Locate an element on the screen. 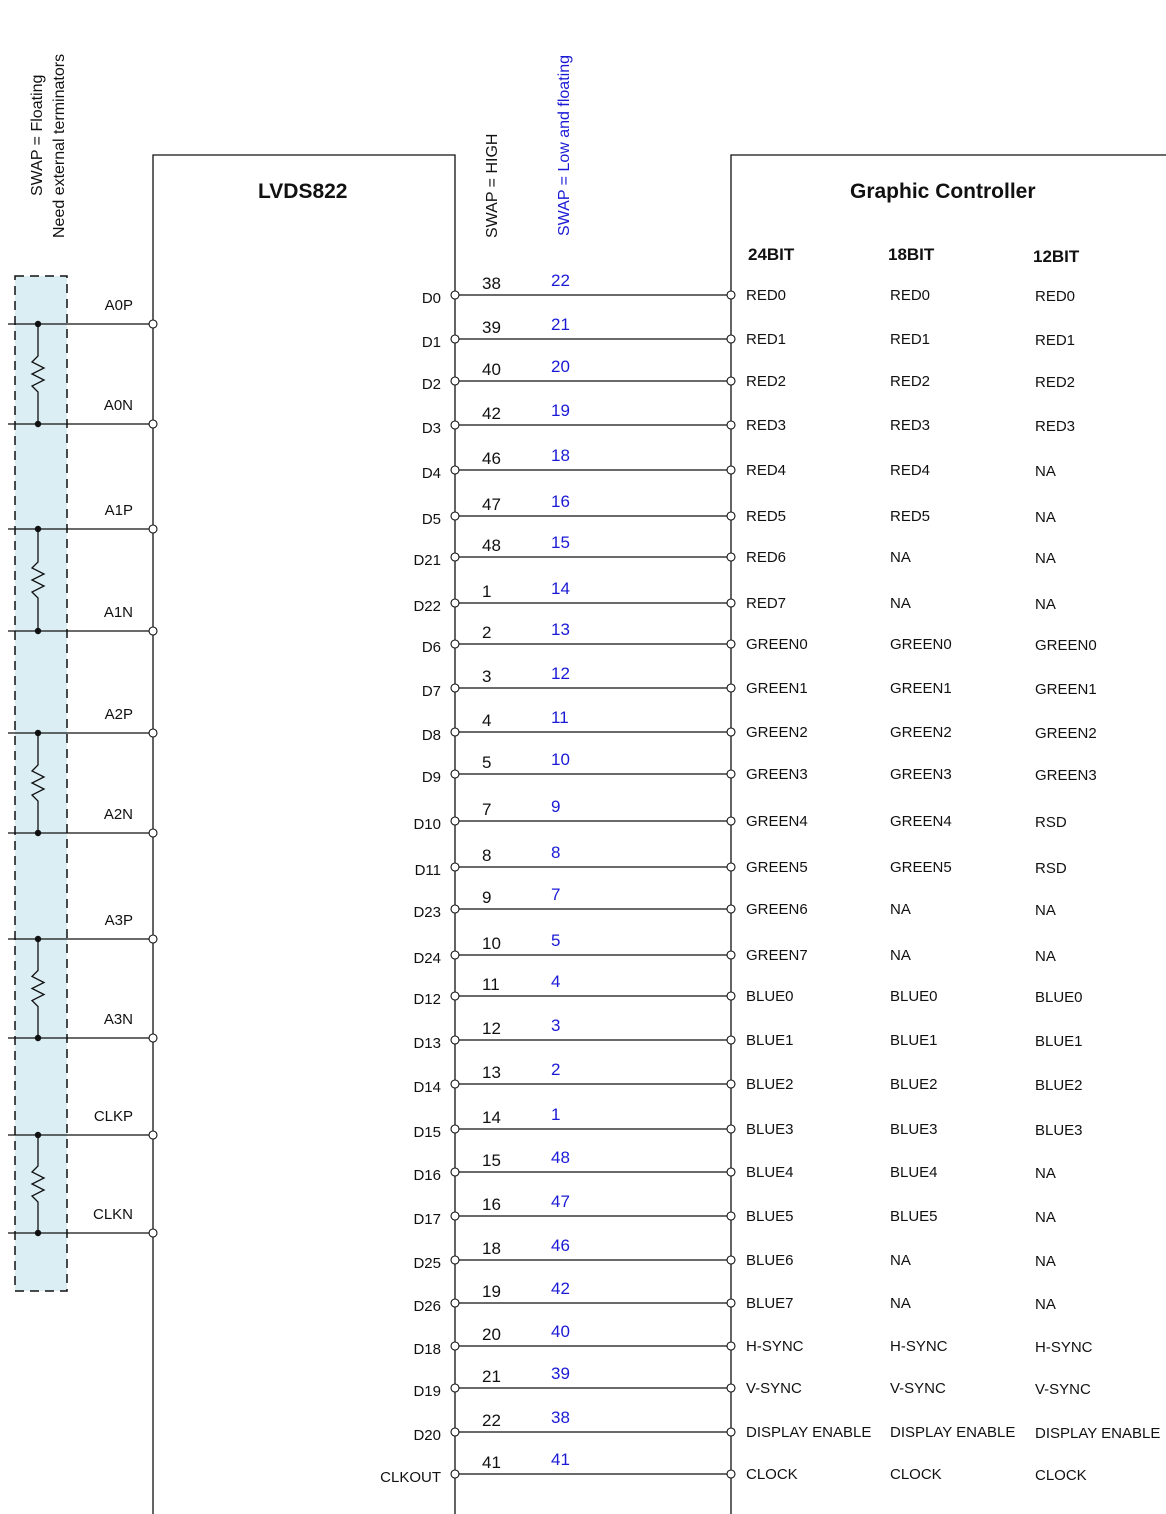  signal-24bit: BLUE5 is located at coordinates (770, 1216).